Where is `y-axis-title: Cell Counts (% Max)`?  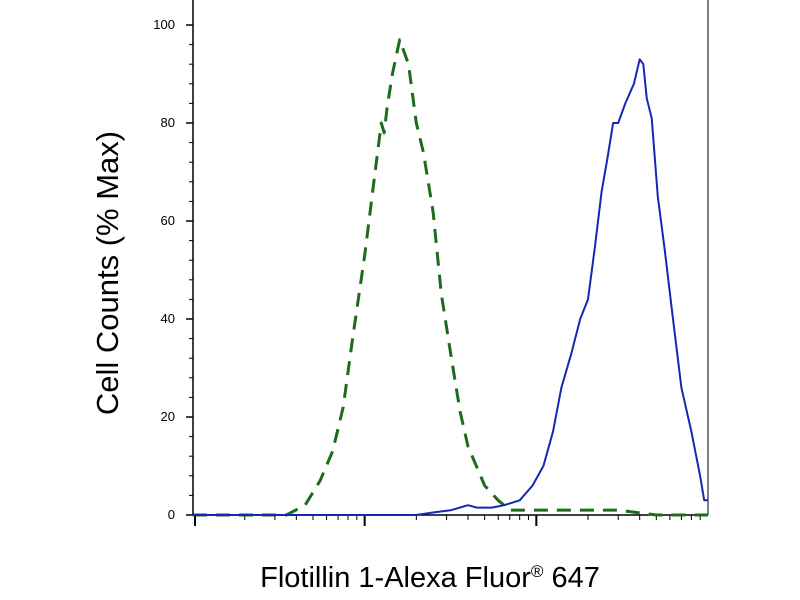
y-axis-title: Cell Counts (% Max) is located at coordinates (107, 273).